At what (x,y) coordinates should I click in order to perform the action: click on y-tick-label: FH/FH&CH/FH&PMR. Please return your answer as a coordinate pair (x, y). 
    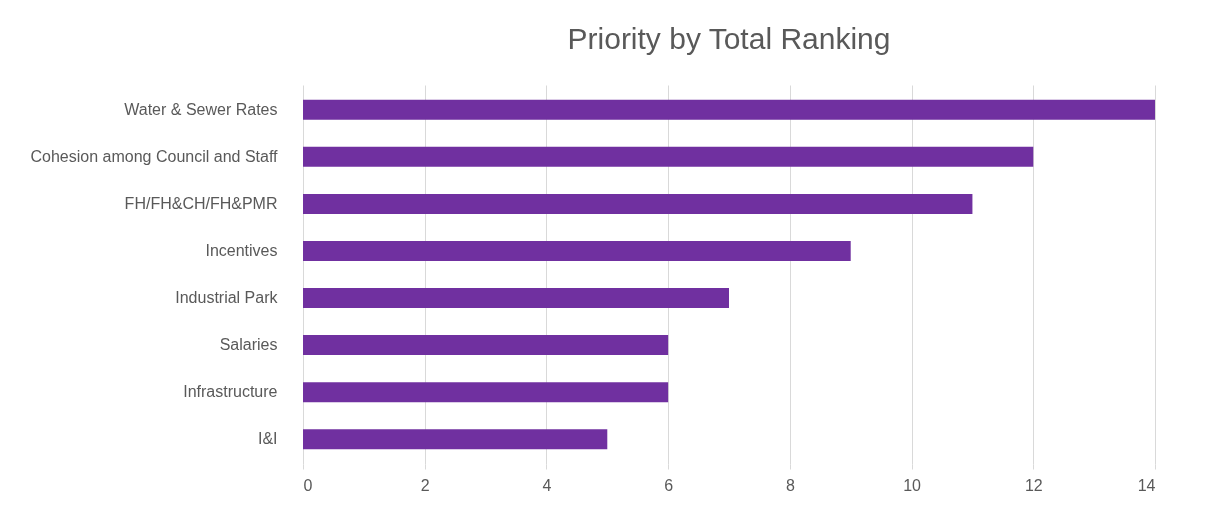
    Looking at the image, I should click on (201, 203).